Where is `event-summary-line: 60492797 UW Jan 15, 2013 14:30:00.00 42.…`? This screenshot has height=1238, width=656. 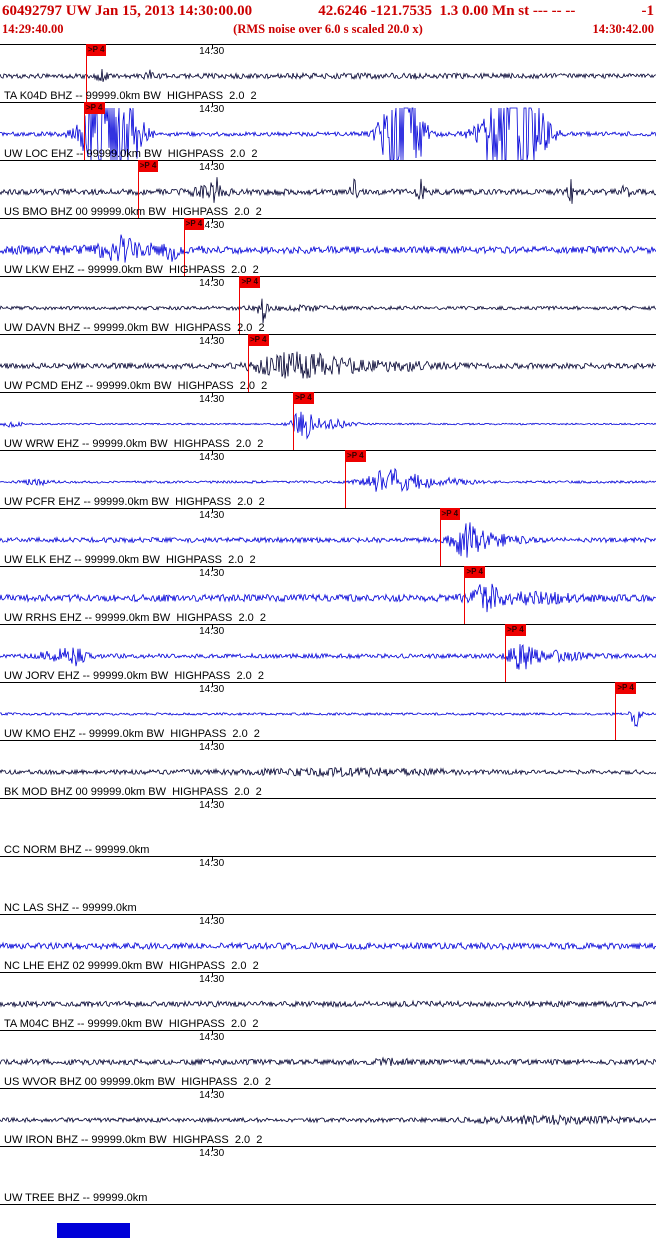 event-summary-line: 60492797 UW Jan 15, 2013 14:30:00.00 42.… is located at coordinates (328, 11).